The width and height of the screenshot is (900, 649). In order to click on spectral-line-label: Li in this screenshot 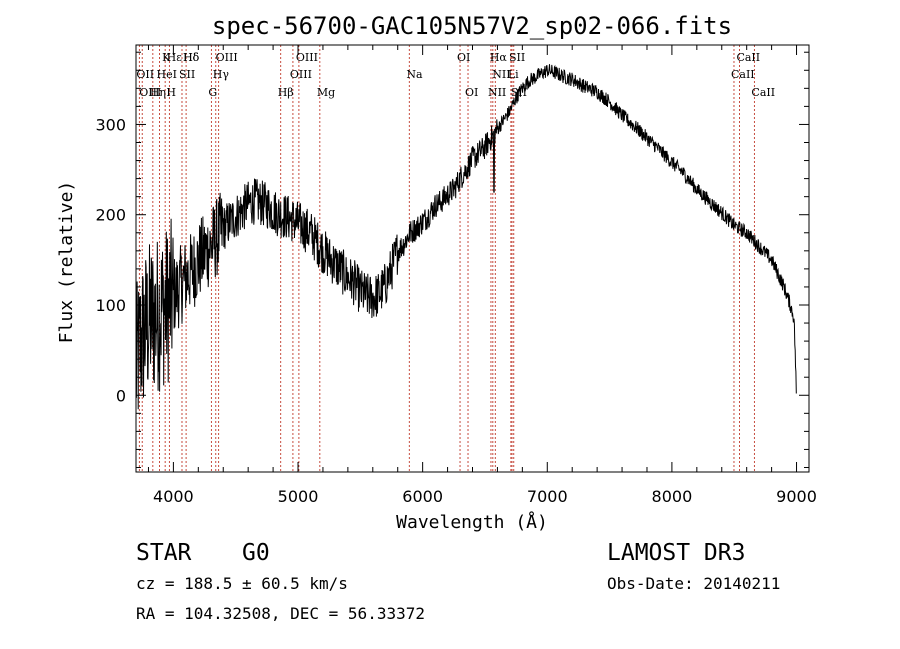, I will do `click(513, 74)`.